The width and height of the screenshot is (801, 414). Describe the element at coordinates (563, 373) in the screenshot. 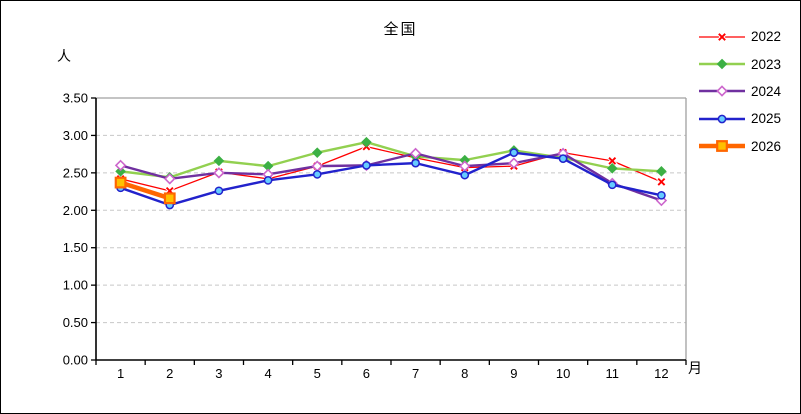

I see `x-tick-label: 10` at that location.